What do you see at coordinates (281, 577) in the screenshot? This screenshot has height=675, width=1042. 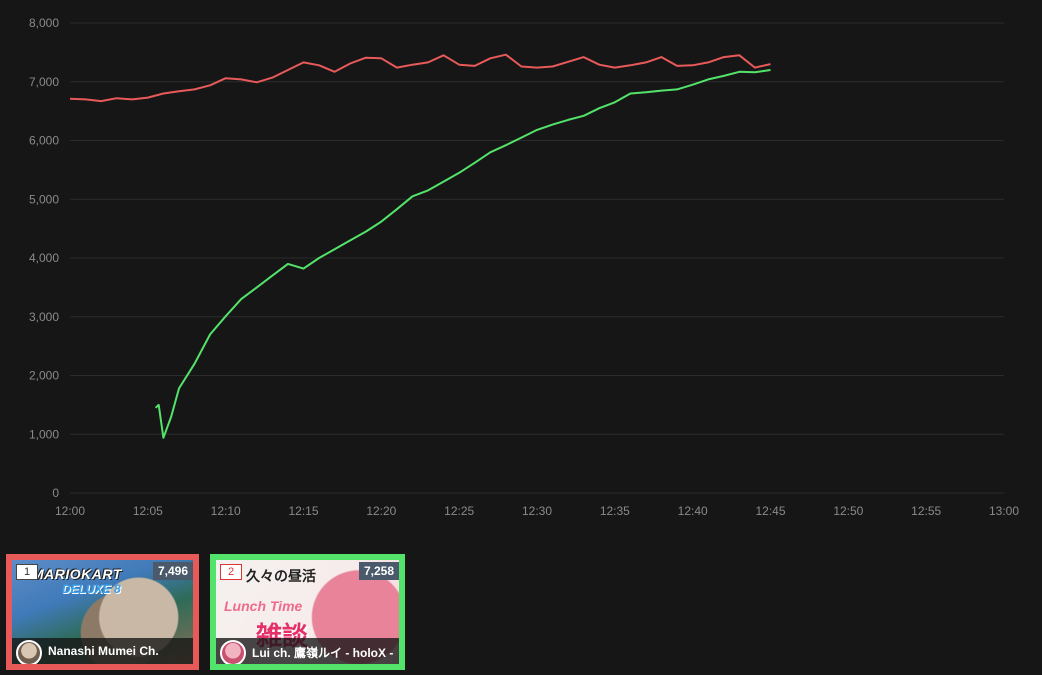 I see `thumbnail-title: 久々の昼活` at bounding box center [281, 577].